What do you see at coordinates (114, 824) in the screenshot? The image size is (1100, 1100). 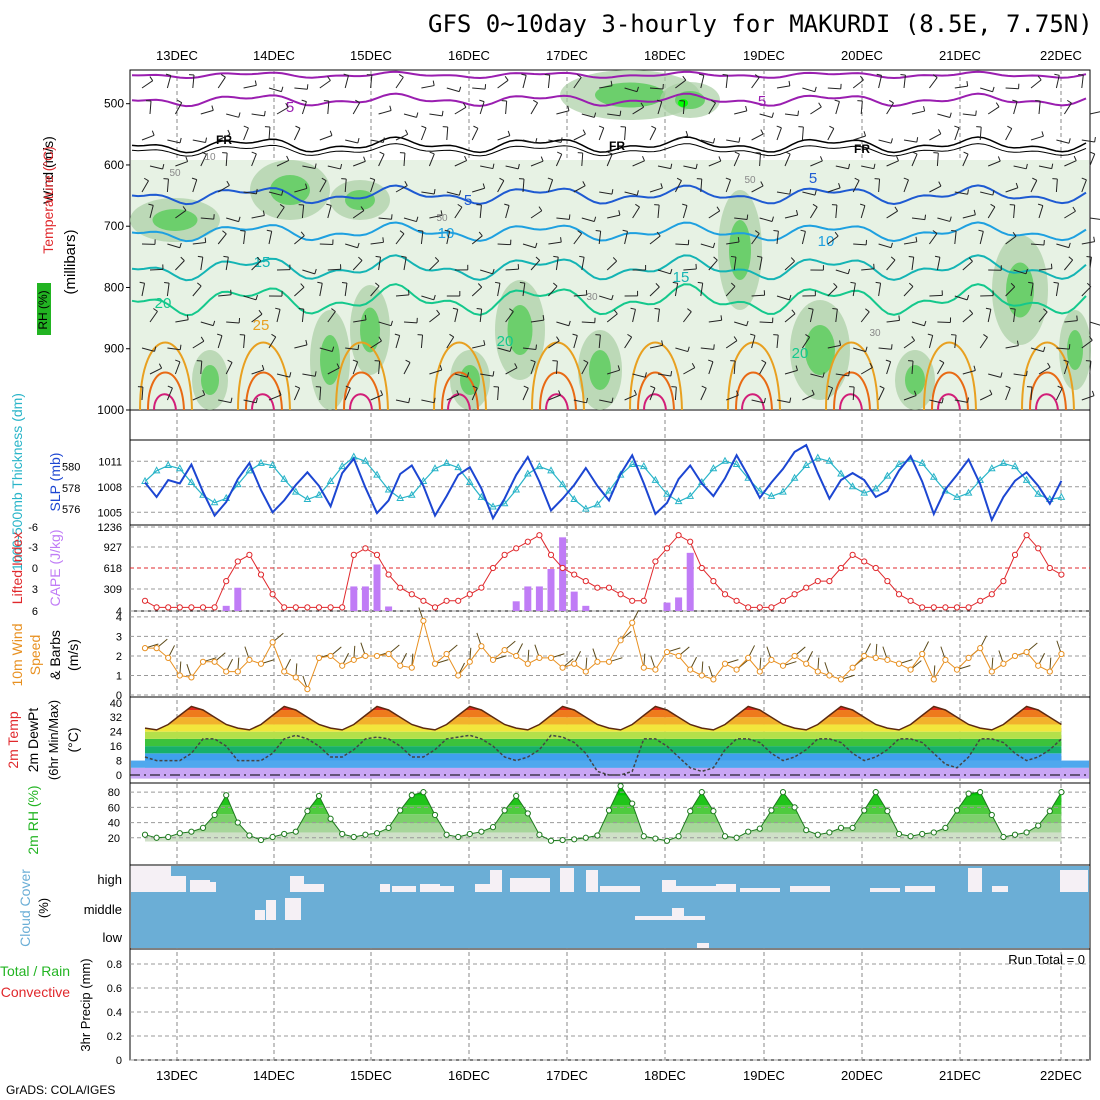 I see `rh-tick: 40` at bounding box center [114, 824].